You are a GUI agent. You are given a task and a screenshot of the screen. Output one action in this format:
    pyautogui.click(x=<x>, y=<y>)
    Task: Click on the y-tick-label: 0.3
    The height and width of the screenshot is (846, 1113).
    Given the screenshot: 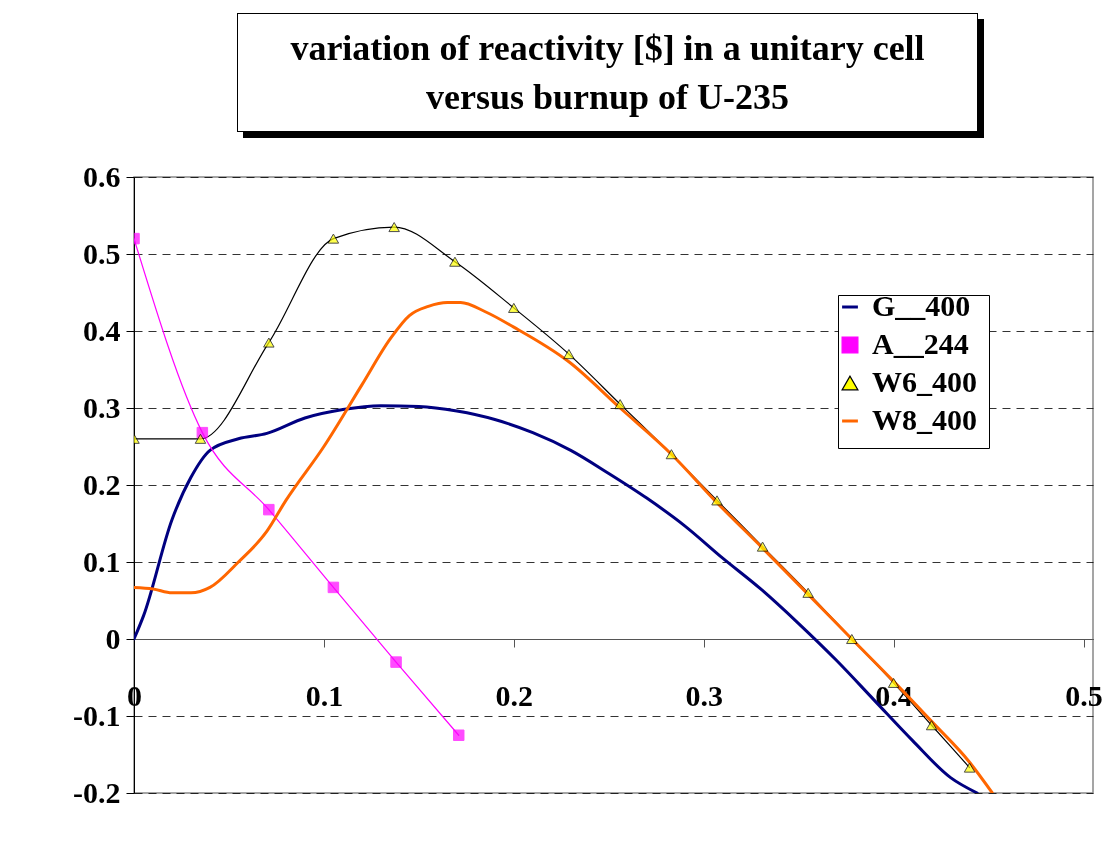 What is the action you would take?
    pyautogui.click(x=102, y=407)
    